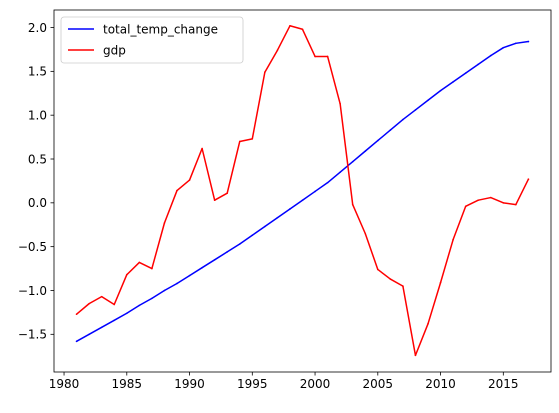  I want to click on x-tick-label-1995: 1995, so click(252, 384).